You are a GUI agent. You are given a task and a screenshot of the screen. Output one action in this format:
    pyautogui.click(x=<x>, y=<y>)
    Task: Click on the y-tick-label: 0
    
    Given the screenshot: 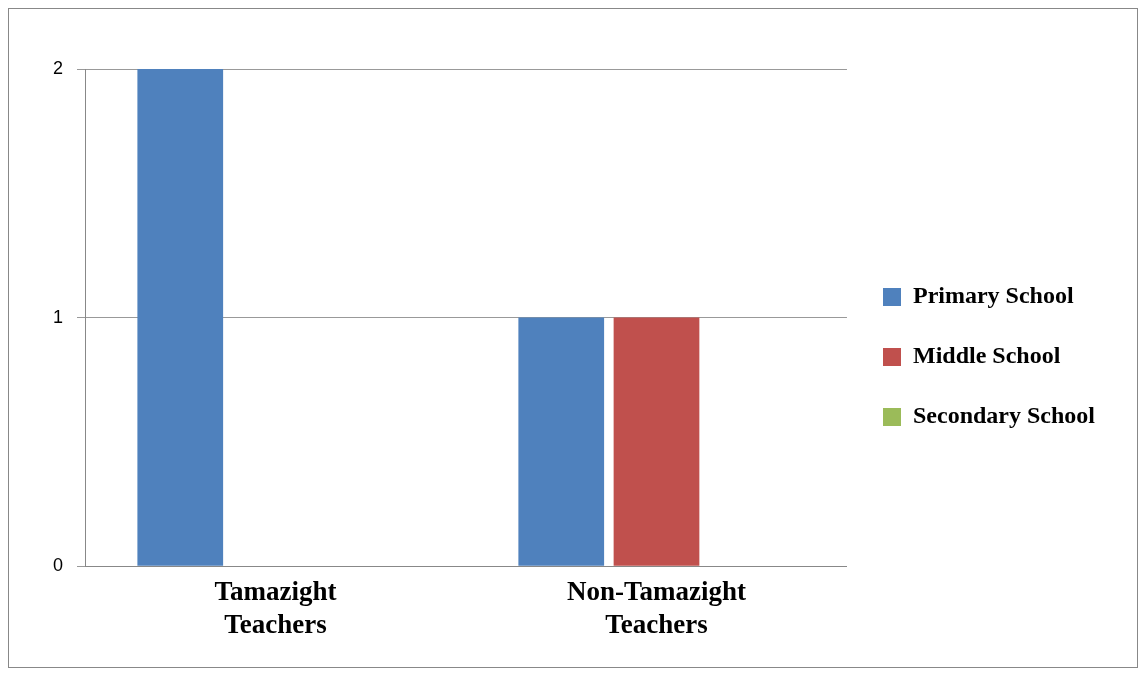 What is the action you would take?
    pyautogui.click(x=58, y=565)
    